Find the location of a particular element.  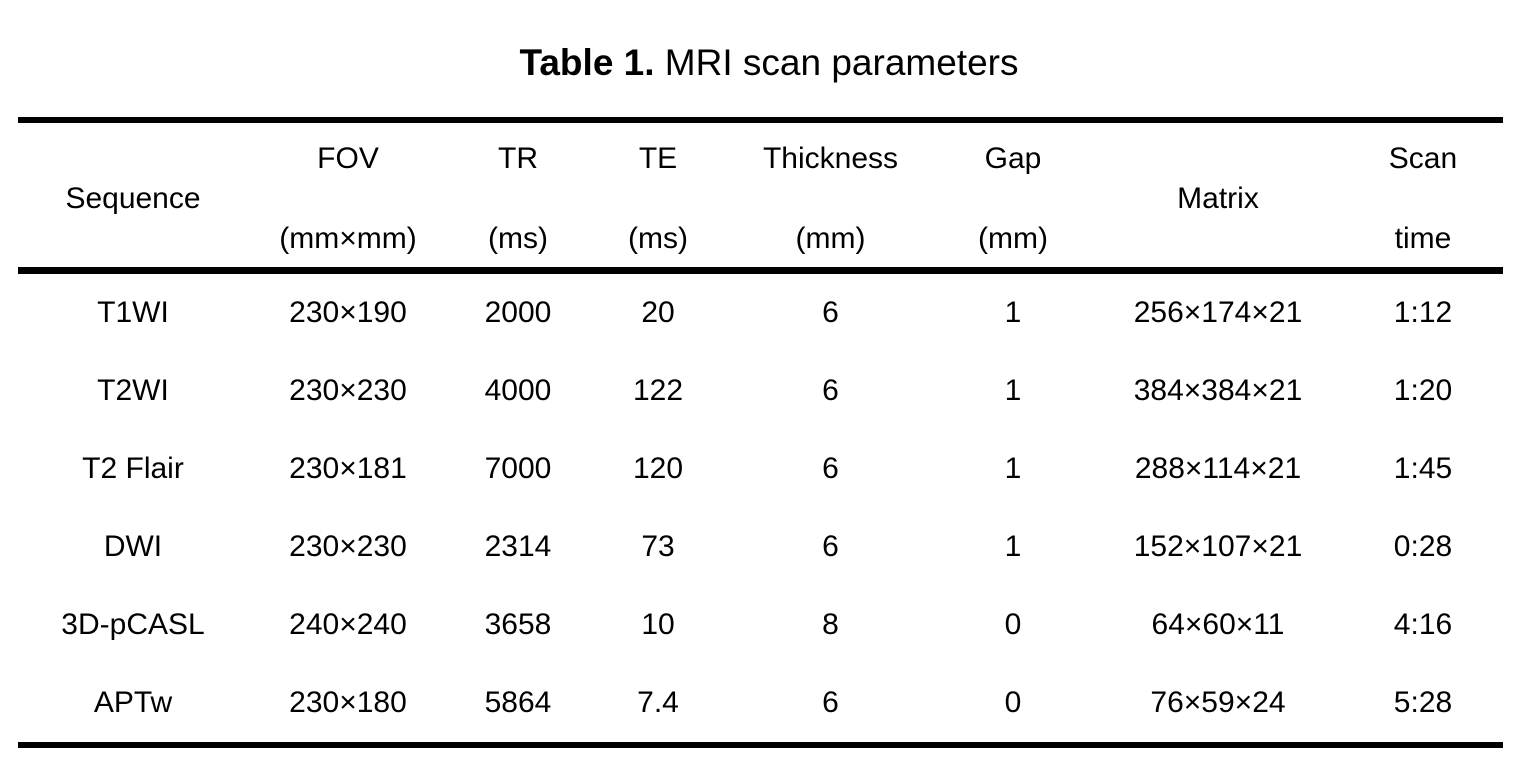

cell-matrix: 64×60×11 is located at coordinates (1218, 624).